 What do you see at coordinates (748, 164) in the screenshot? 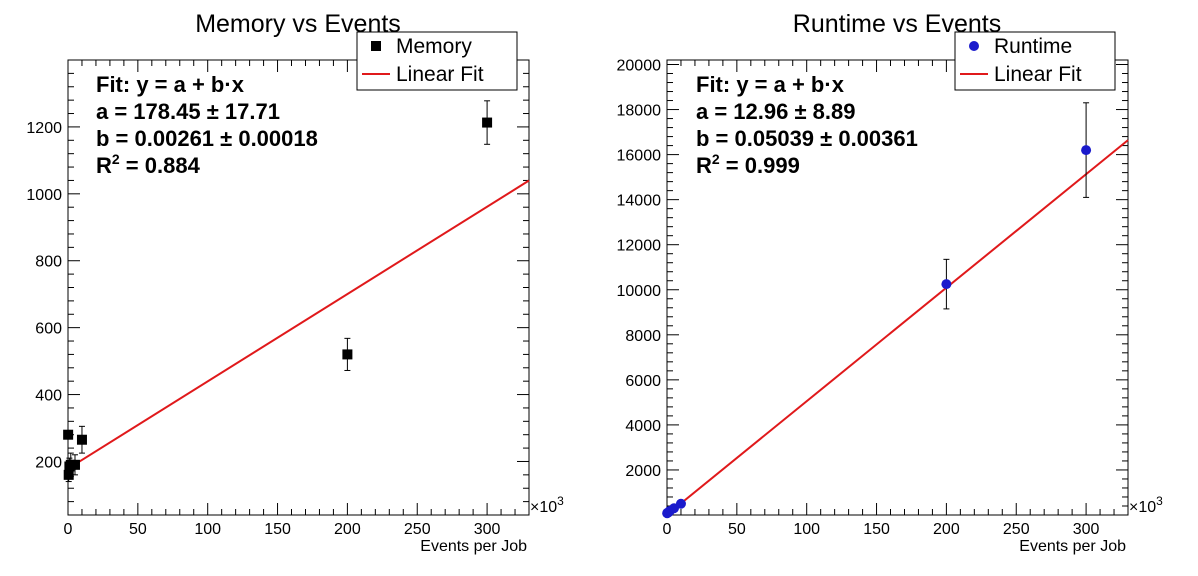
I see `fit-annotation: R2 = 0.999` at bounding box center [748, 164].